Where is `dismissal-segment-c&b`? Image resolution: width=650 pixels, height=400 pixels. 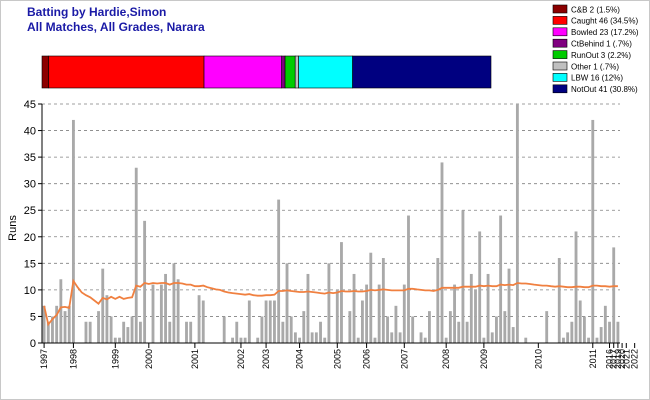
dismissal-segment-c&b is located at coordinates (45, 72).